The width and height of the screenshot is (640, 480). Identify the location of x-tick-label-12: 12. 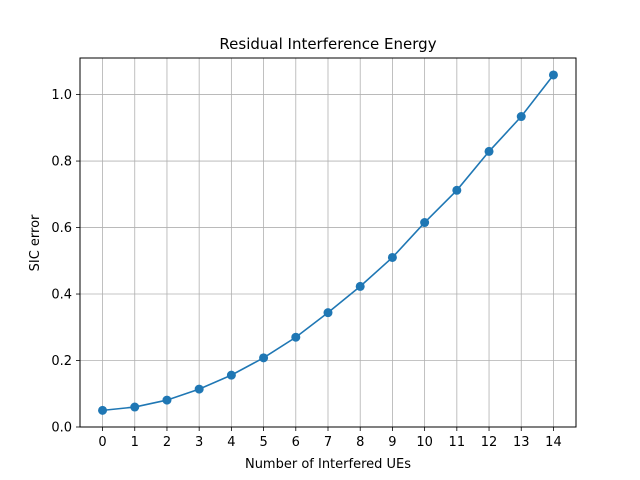
(489, 442).